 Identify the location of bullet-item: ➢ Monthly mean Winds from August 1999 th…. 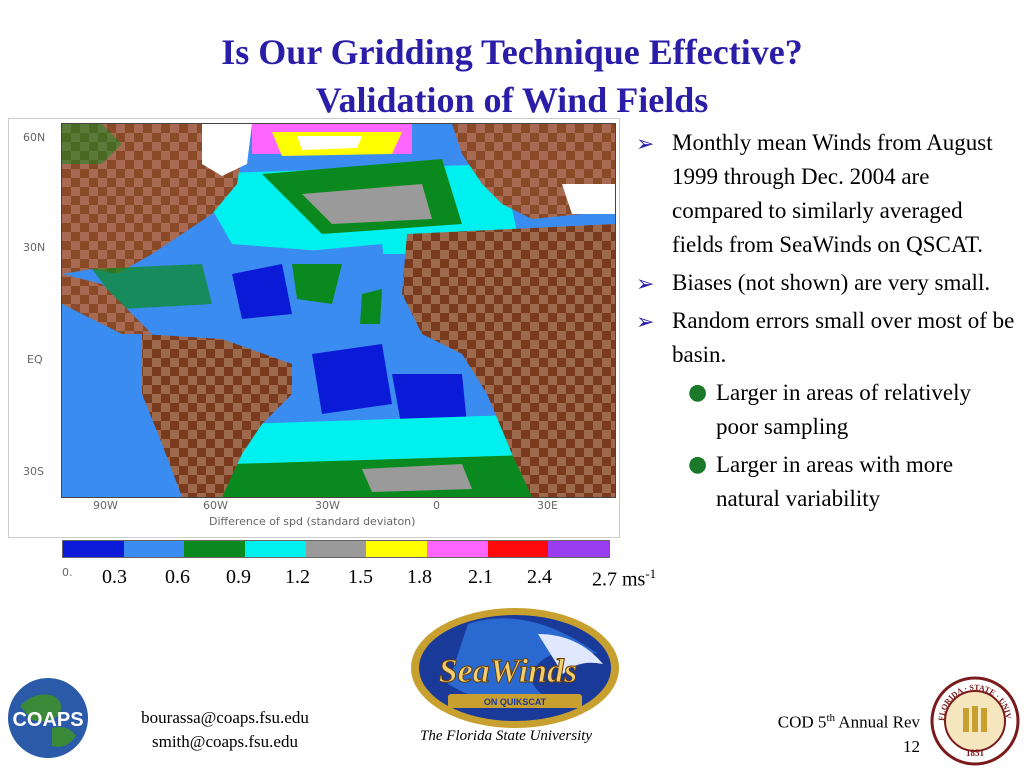
(826, 194).